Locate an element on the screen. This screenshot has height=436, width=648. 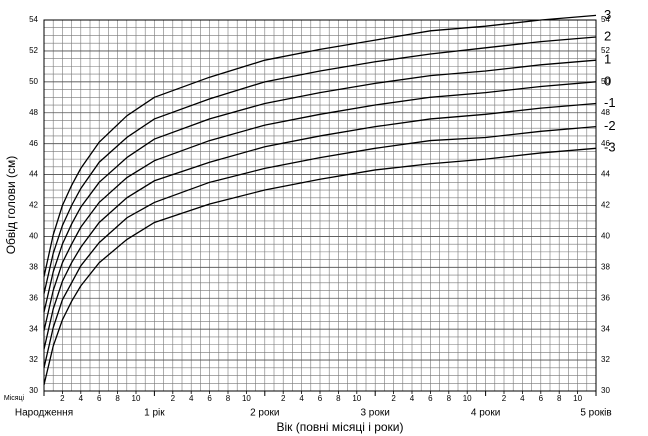
year-tick-label: 3 роки is located at coordinates (374, 413).